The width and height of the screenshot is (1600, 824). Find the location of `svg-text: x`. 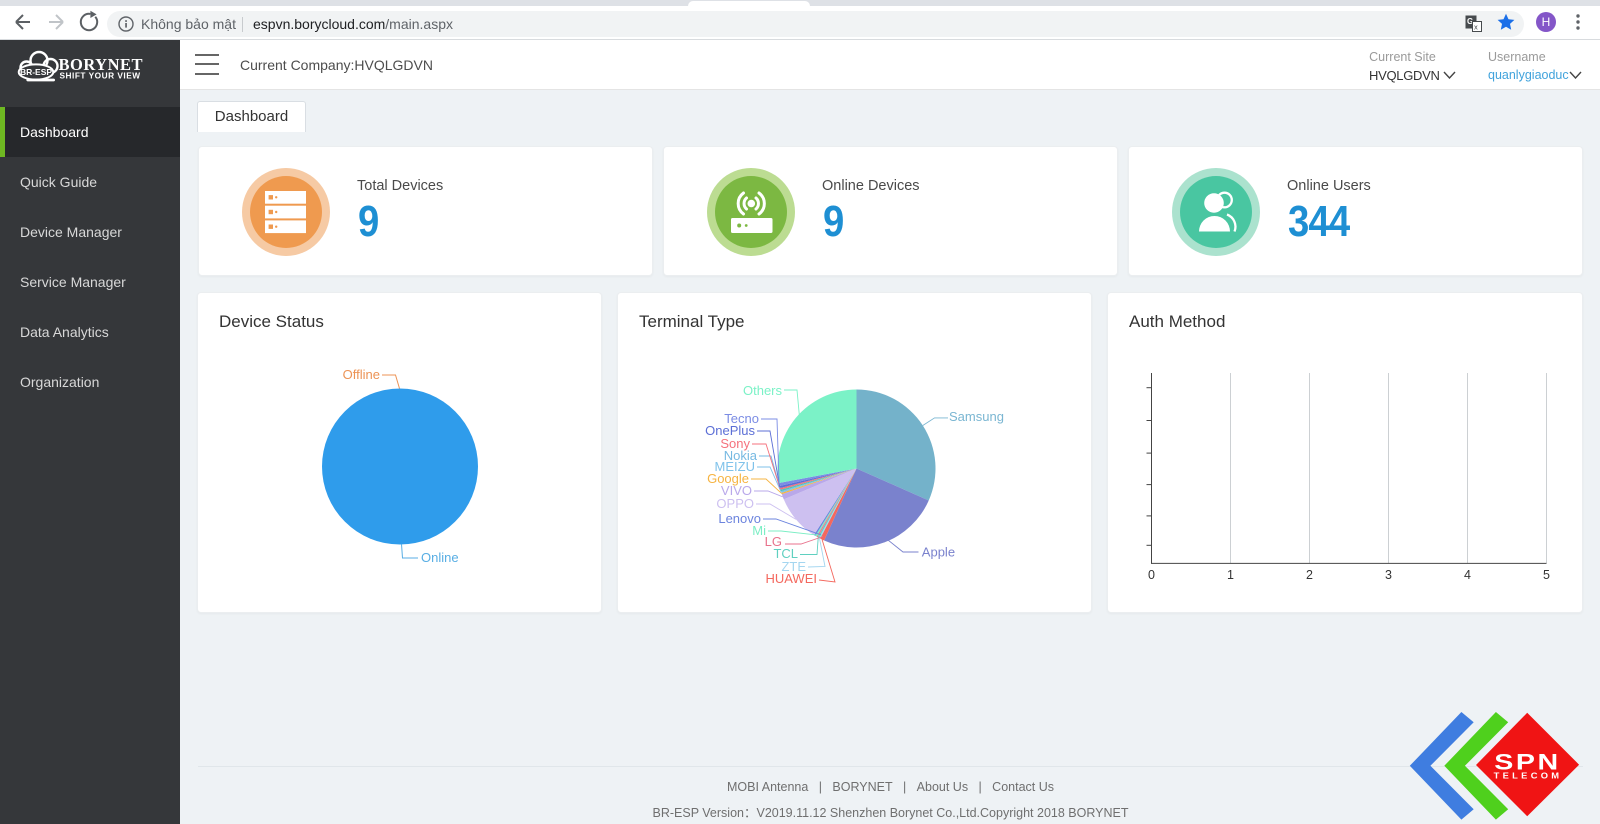

svg-text: x is located at coordinates (1476, 26).